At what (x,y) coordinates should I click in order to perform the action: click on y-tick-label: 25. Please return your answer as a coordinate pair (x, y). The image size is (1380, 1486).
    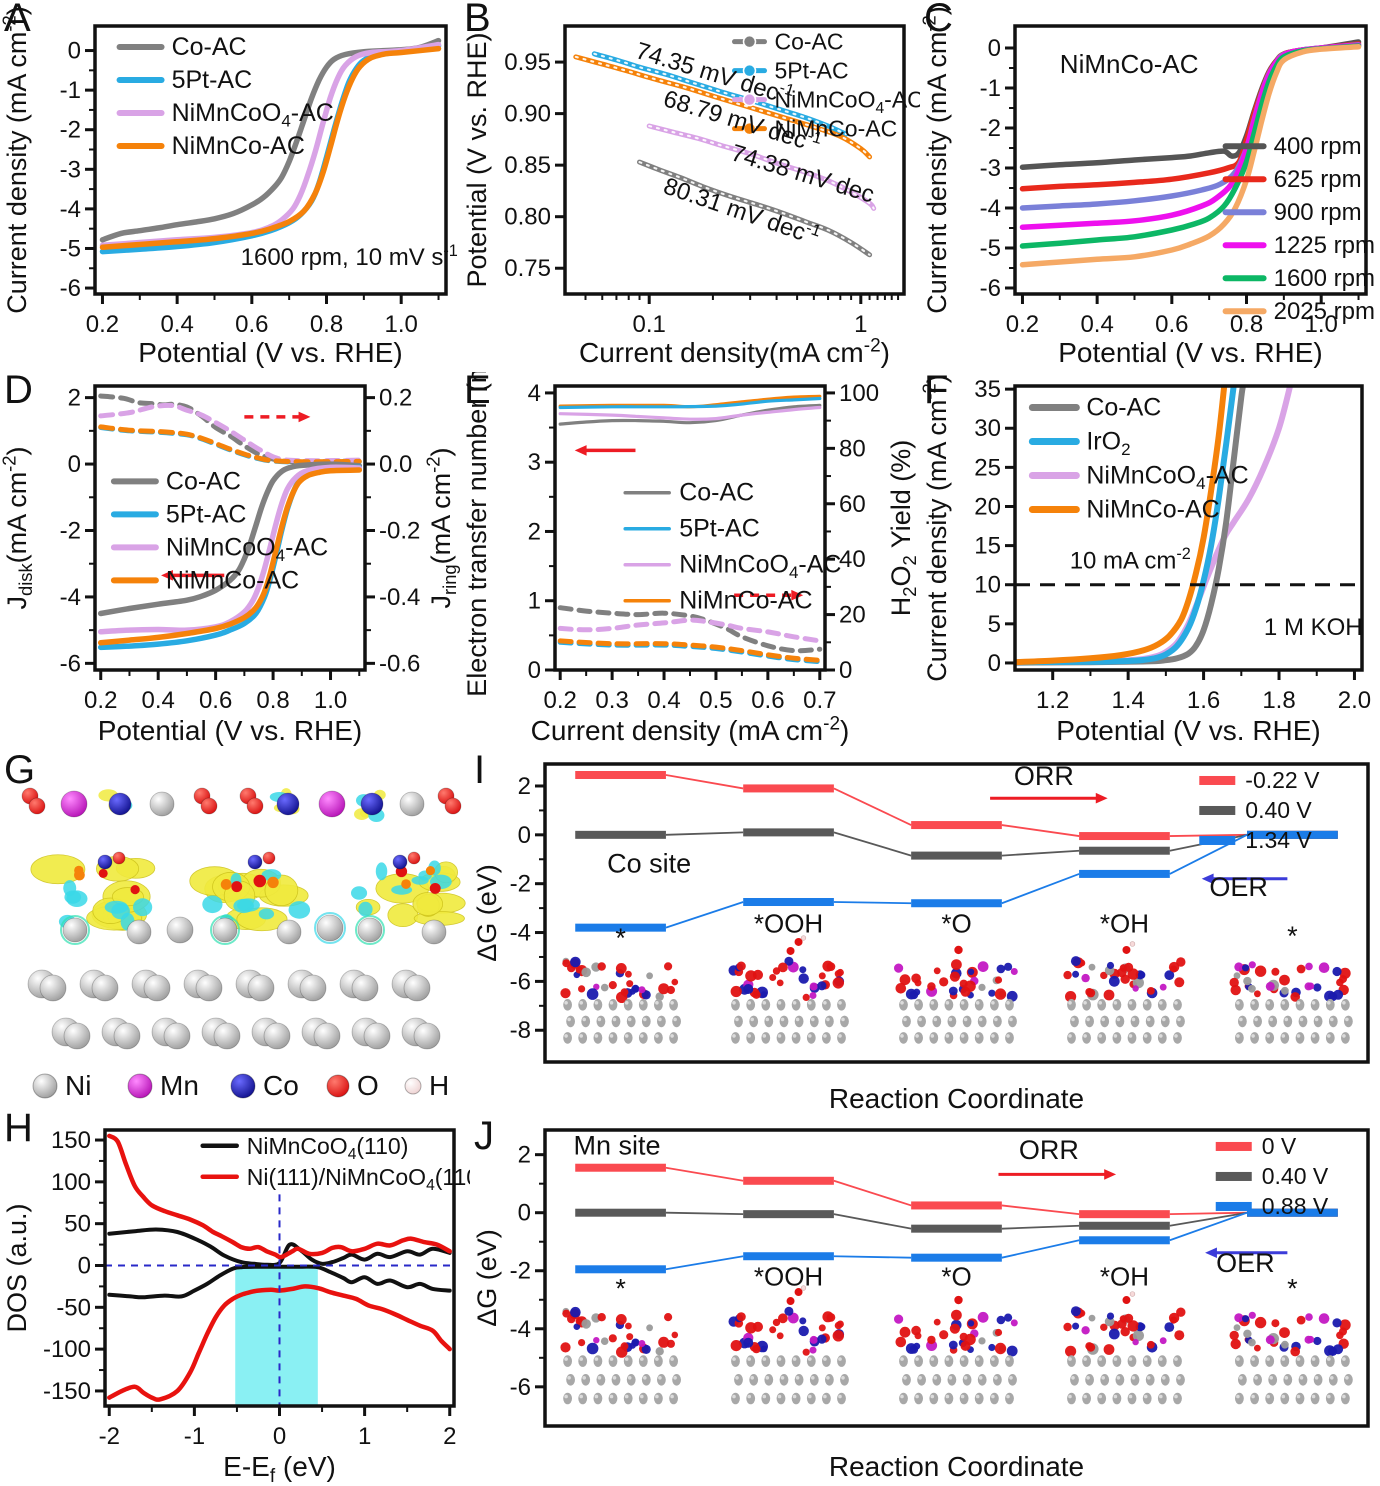
    Looking at the image, I should click on (987, 467).